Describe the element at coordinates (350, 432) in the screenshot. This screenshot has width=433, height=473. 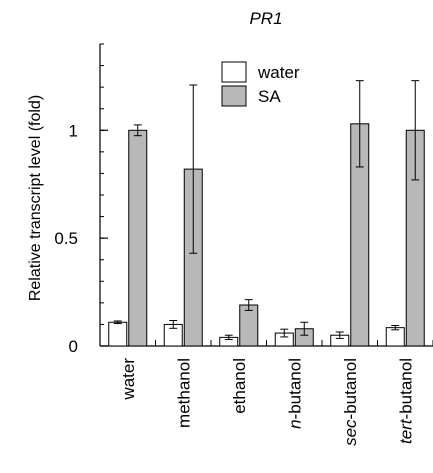
I see `x-tick-label-italic: sec` at that location.